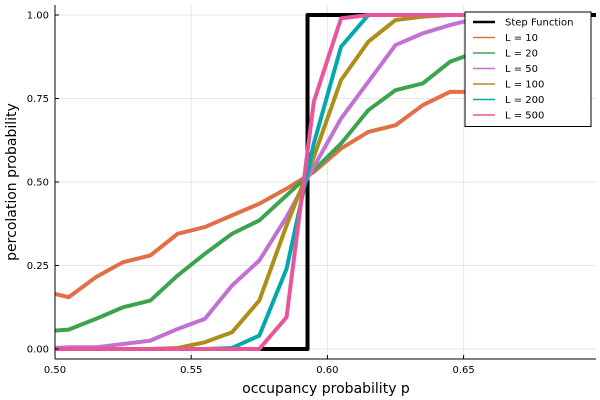 The height and width of the screenshot is (400, 600). I want to click on legend-entry-label: L = 50, so click(521, 69).